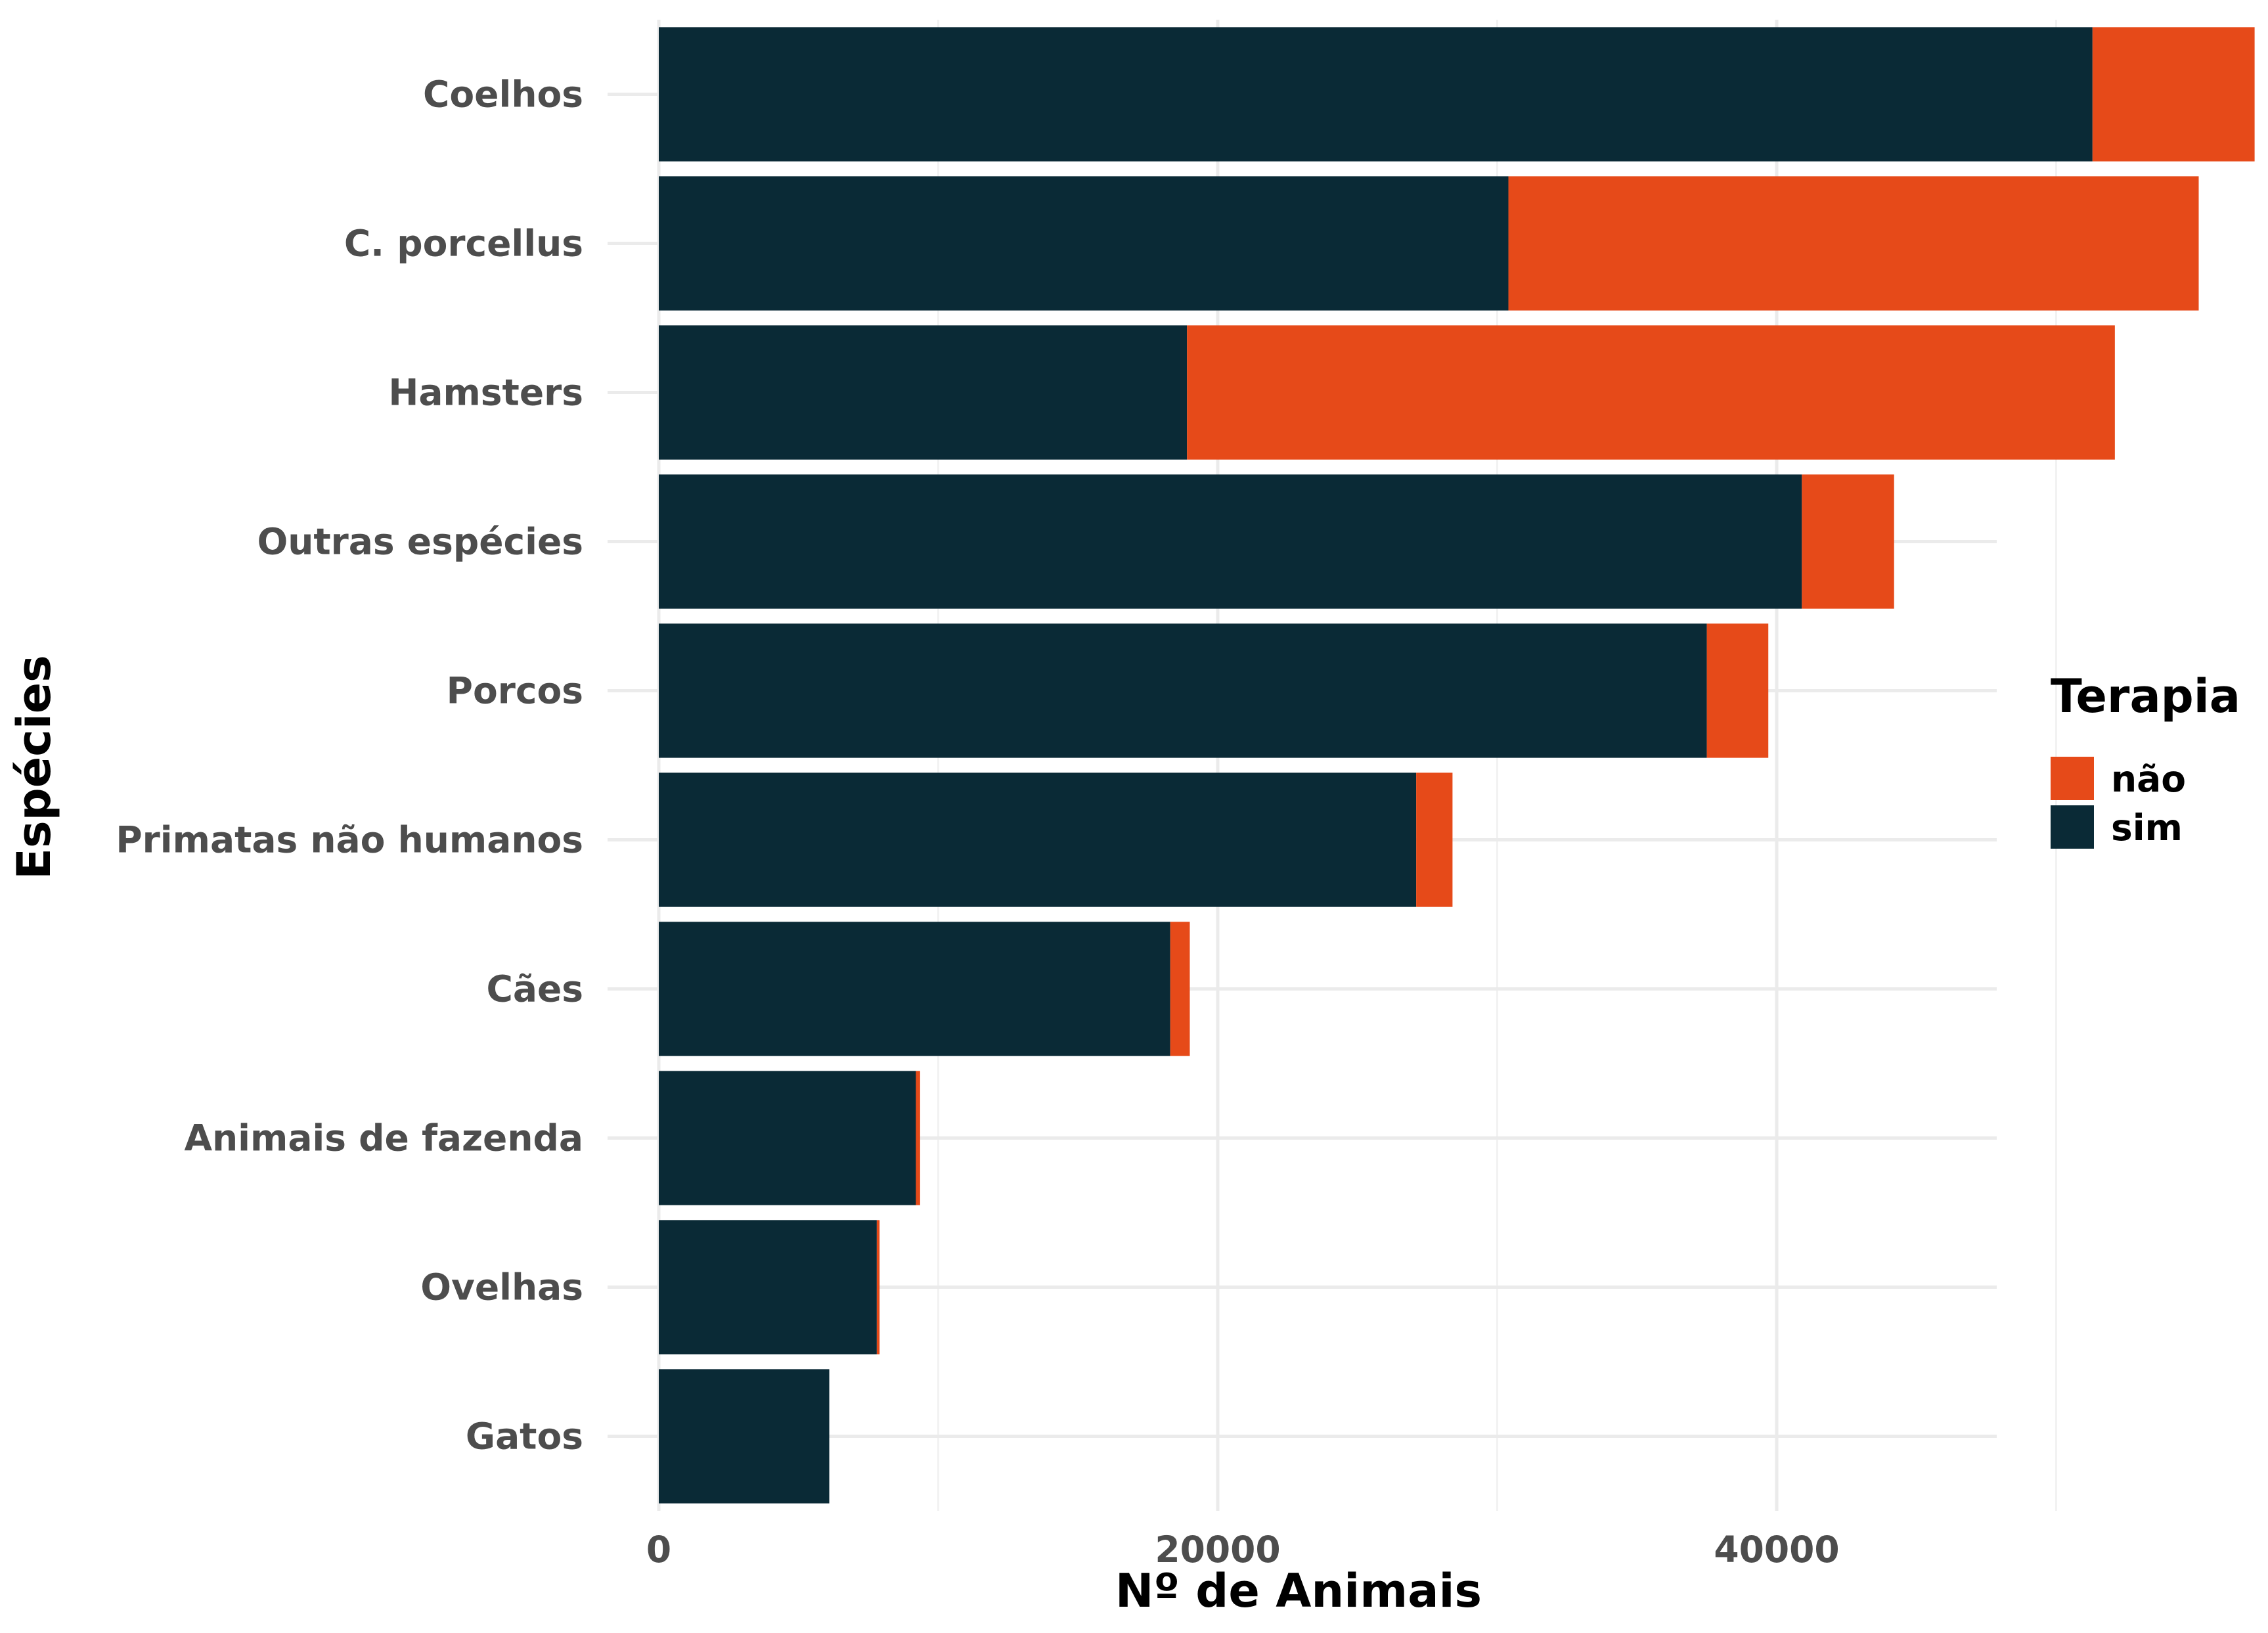 The image size is (2268, 1633). What do you see at coordinates (2073, 778) in the screenshot?
I see `legend-swatch-nao` at bounding box center [2073, 778].